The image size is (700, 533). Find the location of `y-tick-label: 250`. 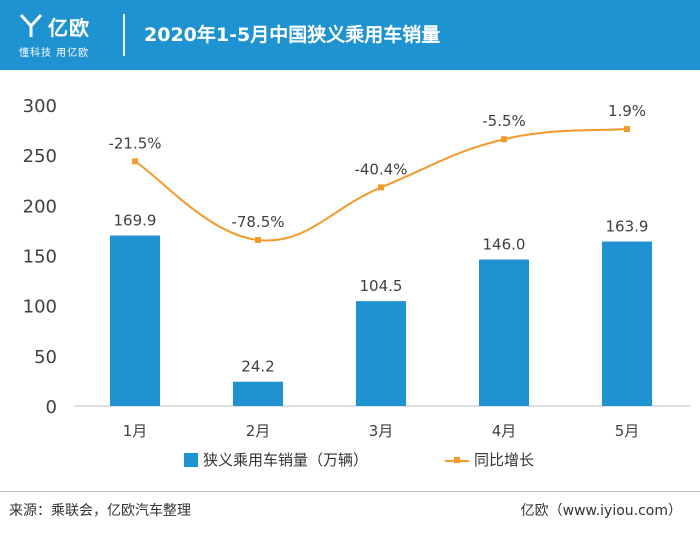

y-tick-label: 250 is located at coordinates (40, 156).